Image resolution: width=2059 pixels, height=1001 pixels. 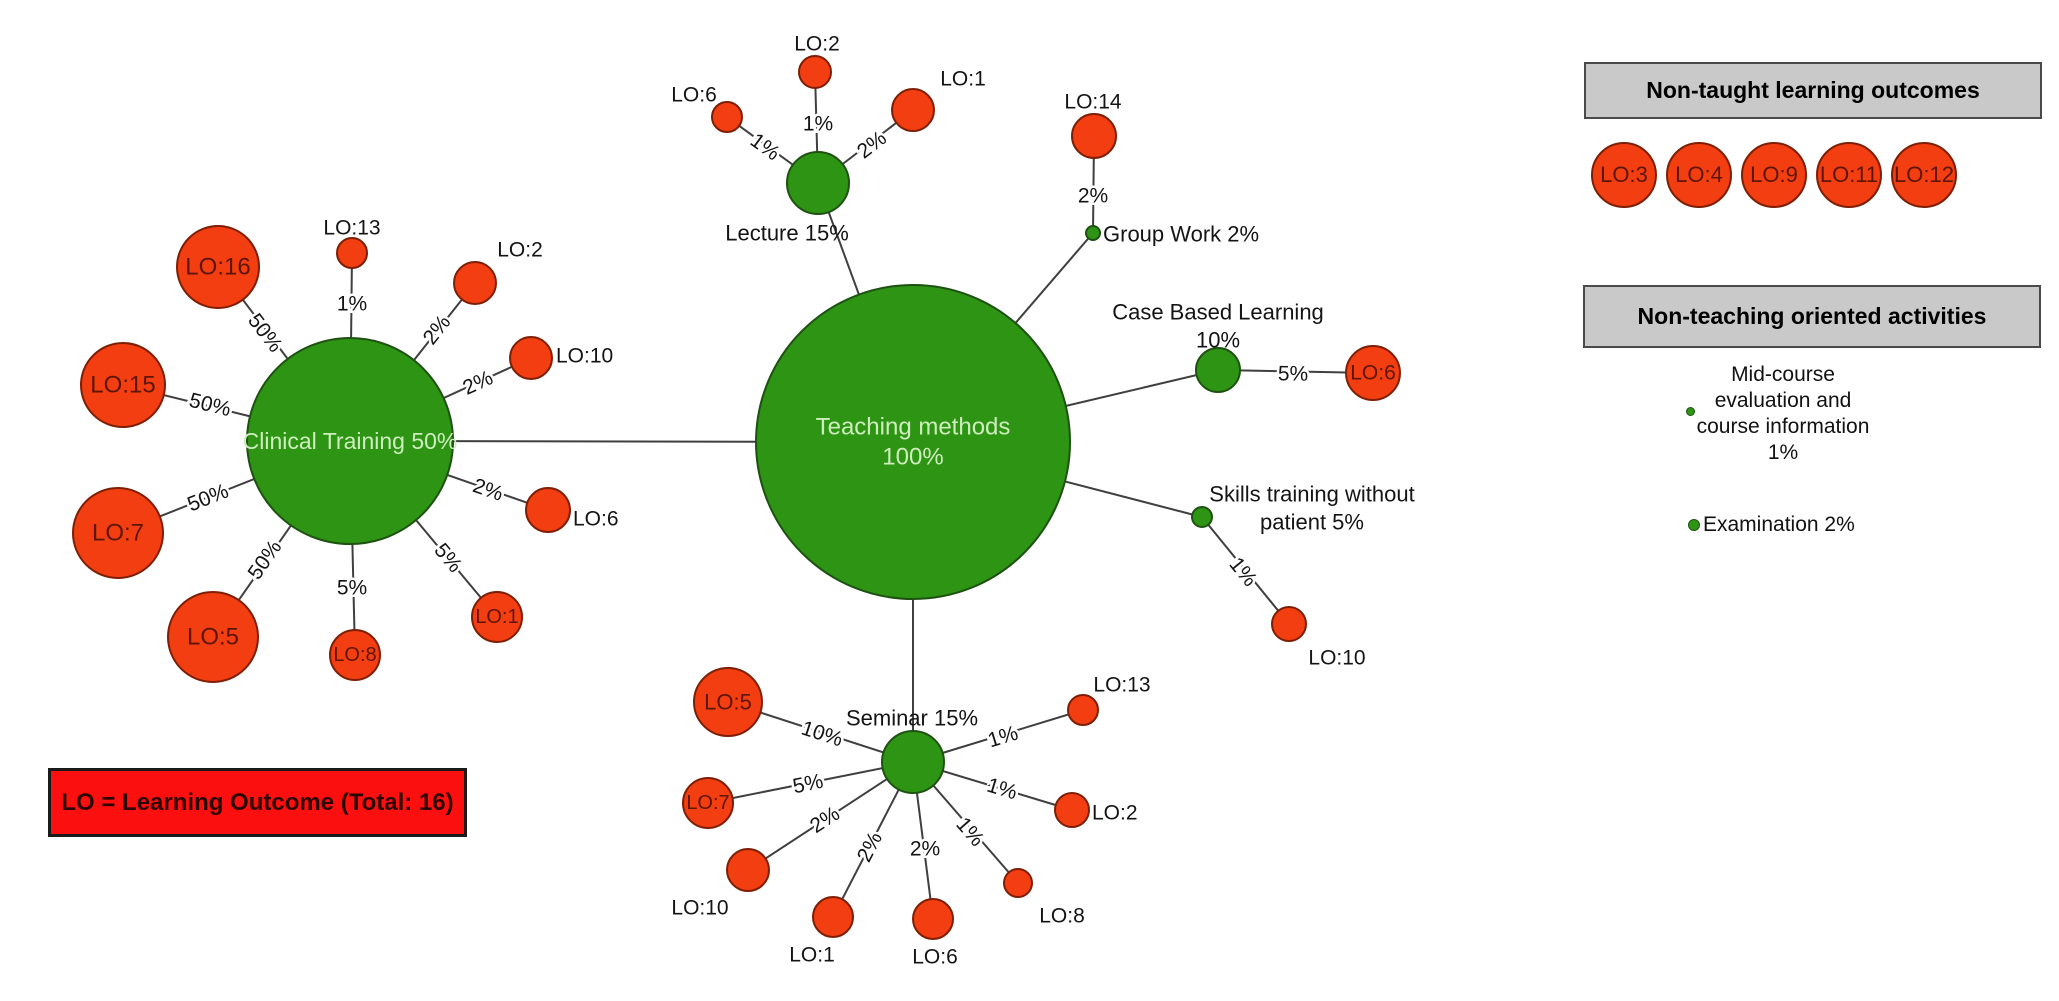 What do you see at coordinates (821, 734) in the screenshot?
I see `edge-percent-label-seminar-se5: 10%` at bounding box center [821, 734].